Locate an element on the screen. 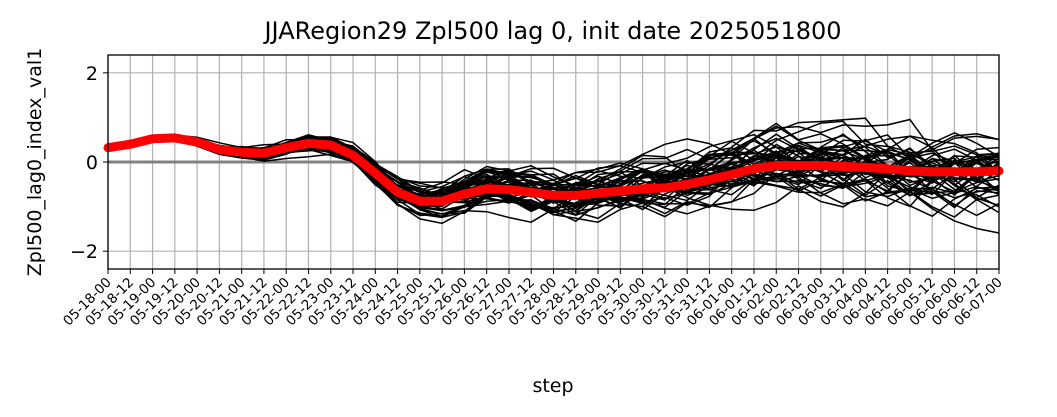 This screenshot has width=1057, height=417. y-tick-label: 2 is located at coordinates (92, 74).